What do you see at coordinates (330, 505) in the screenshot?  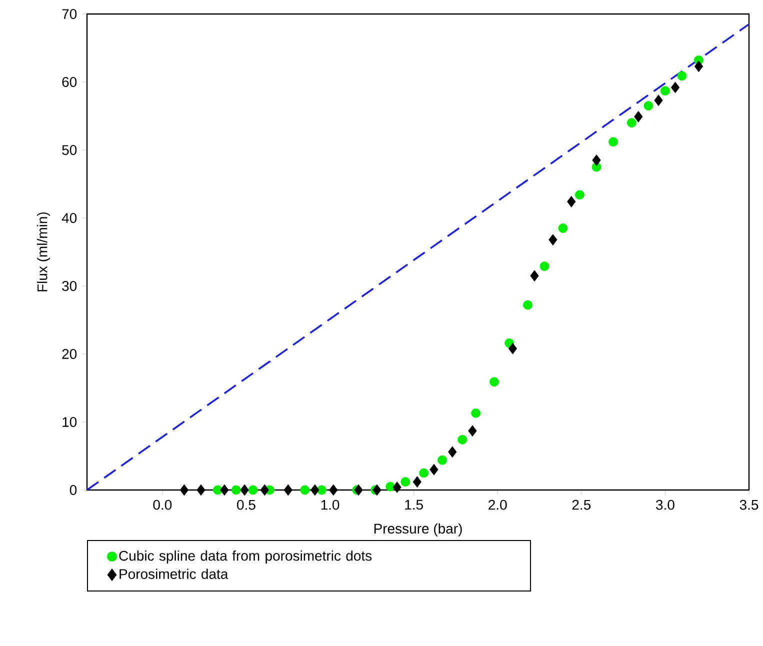 I see `x-tick-label: 1.0` at bounding box center [330, 505].